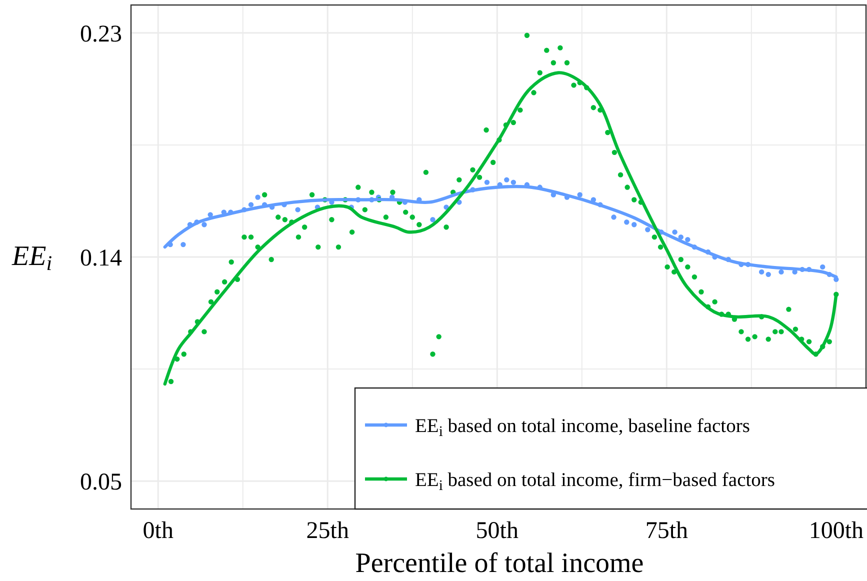  Describe the element at coordinates (31, 258) in the screenshot. I see `y-axis-title: EE$_{i}$` at that location.